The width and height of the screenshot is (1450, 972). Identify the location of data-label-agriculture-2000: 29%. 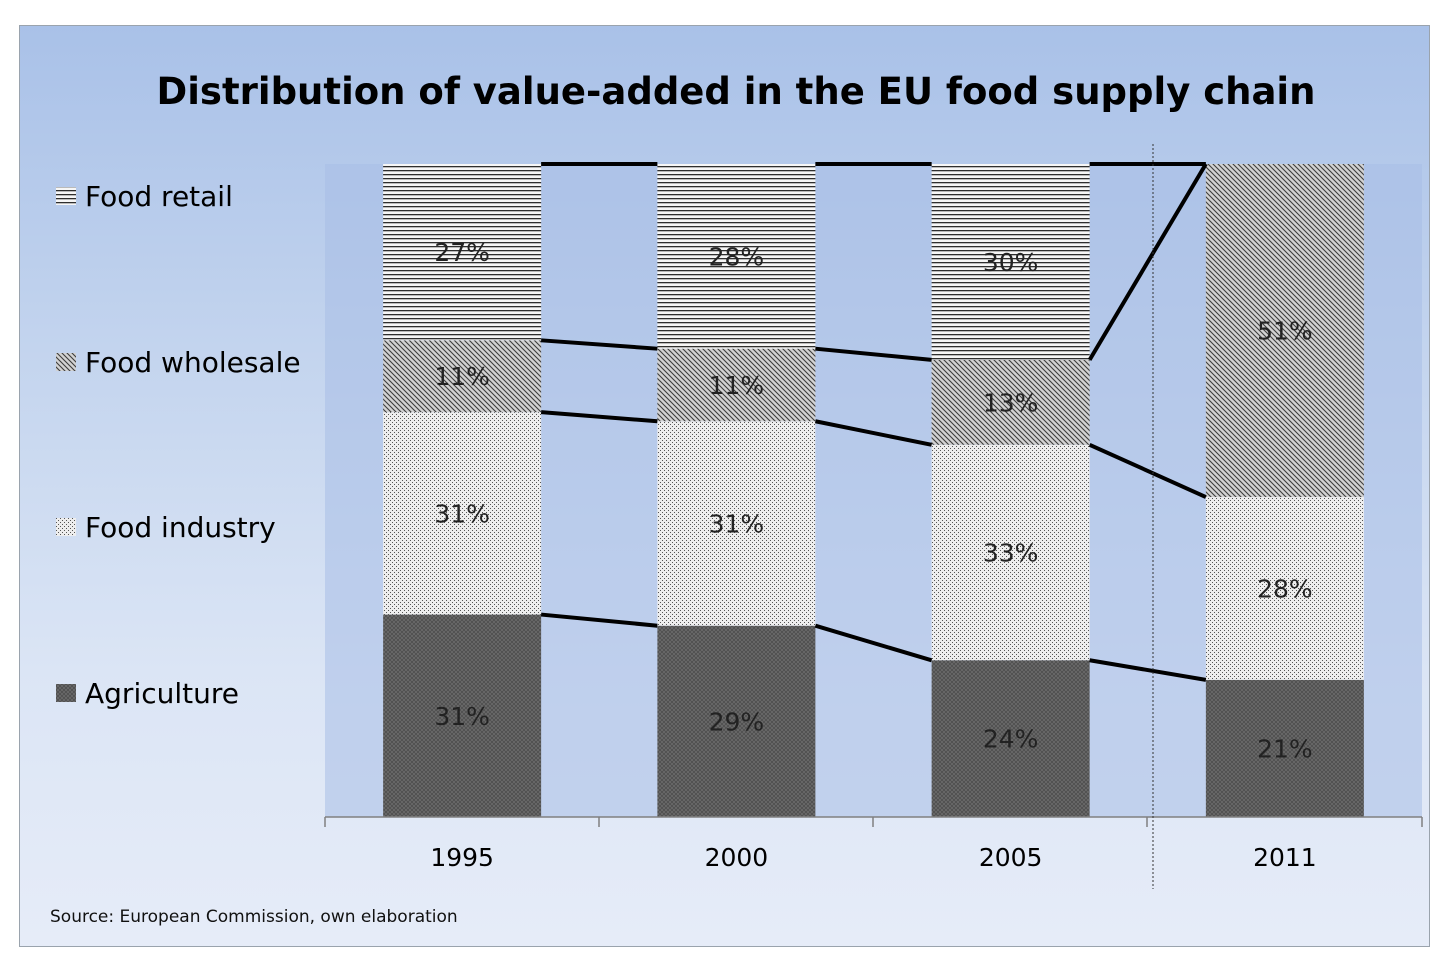
(737, 721).